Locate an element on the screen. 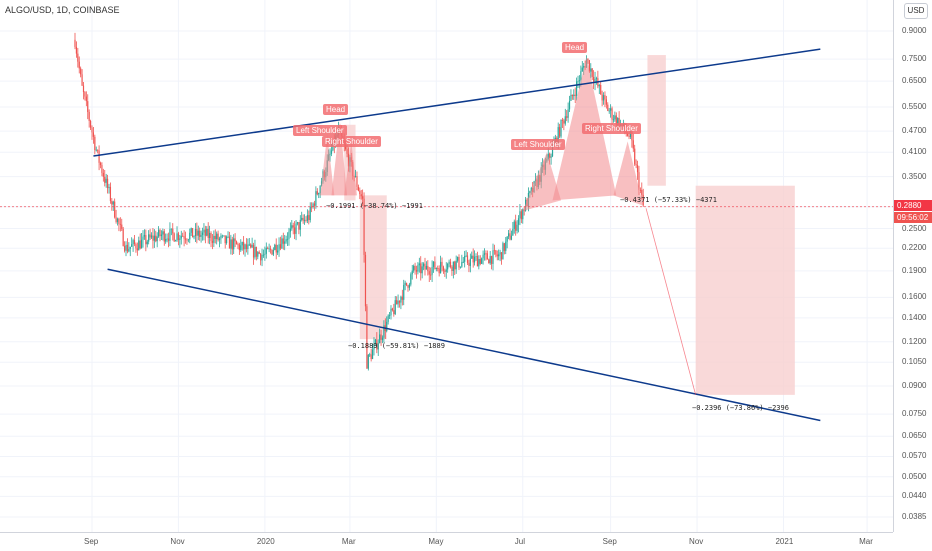 This screenshot has width=932, height=551. price-tick-label: 0.6500 is located at coordinates (914, 81).